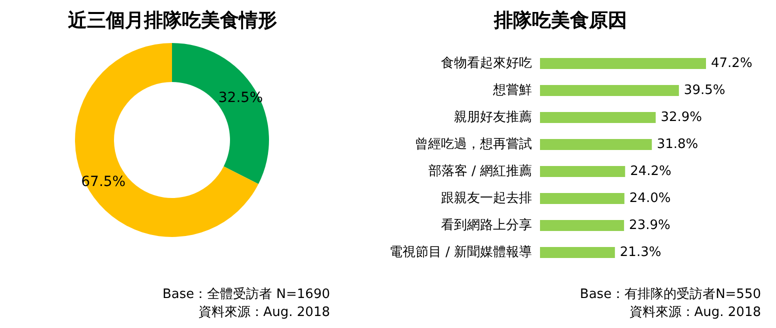 Image resolution: width=776 pixels, height=328 pixels. Describe the element at coordinates (731, 63) in the screenshot. I see `data-label: 47.2%` at that location.